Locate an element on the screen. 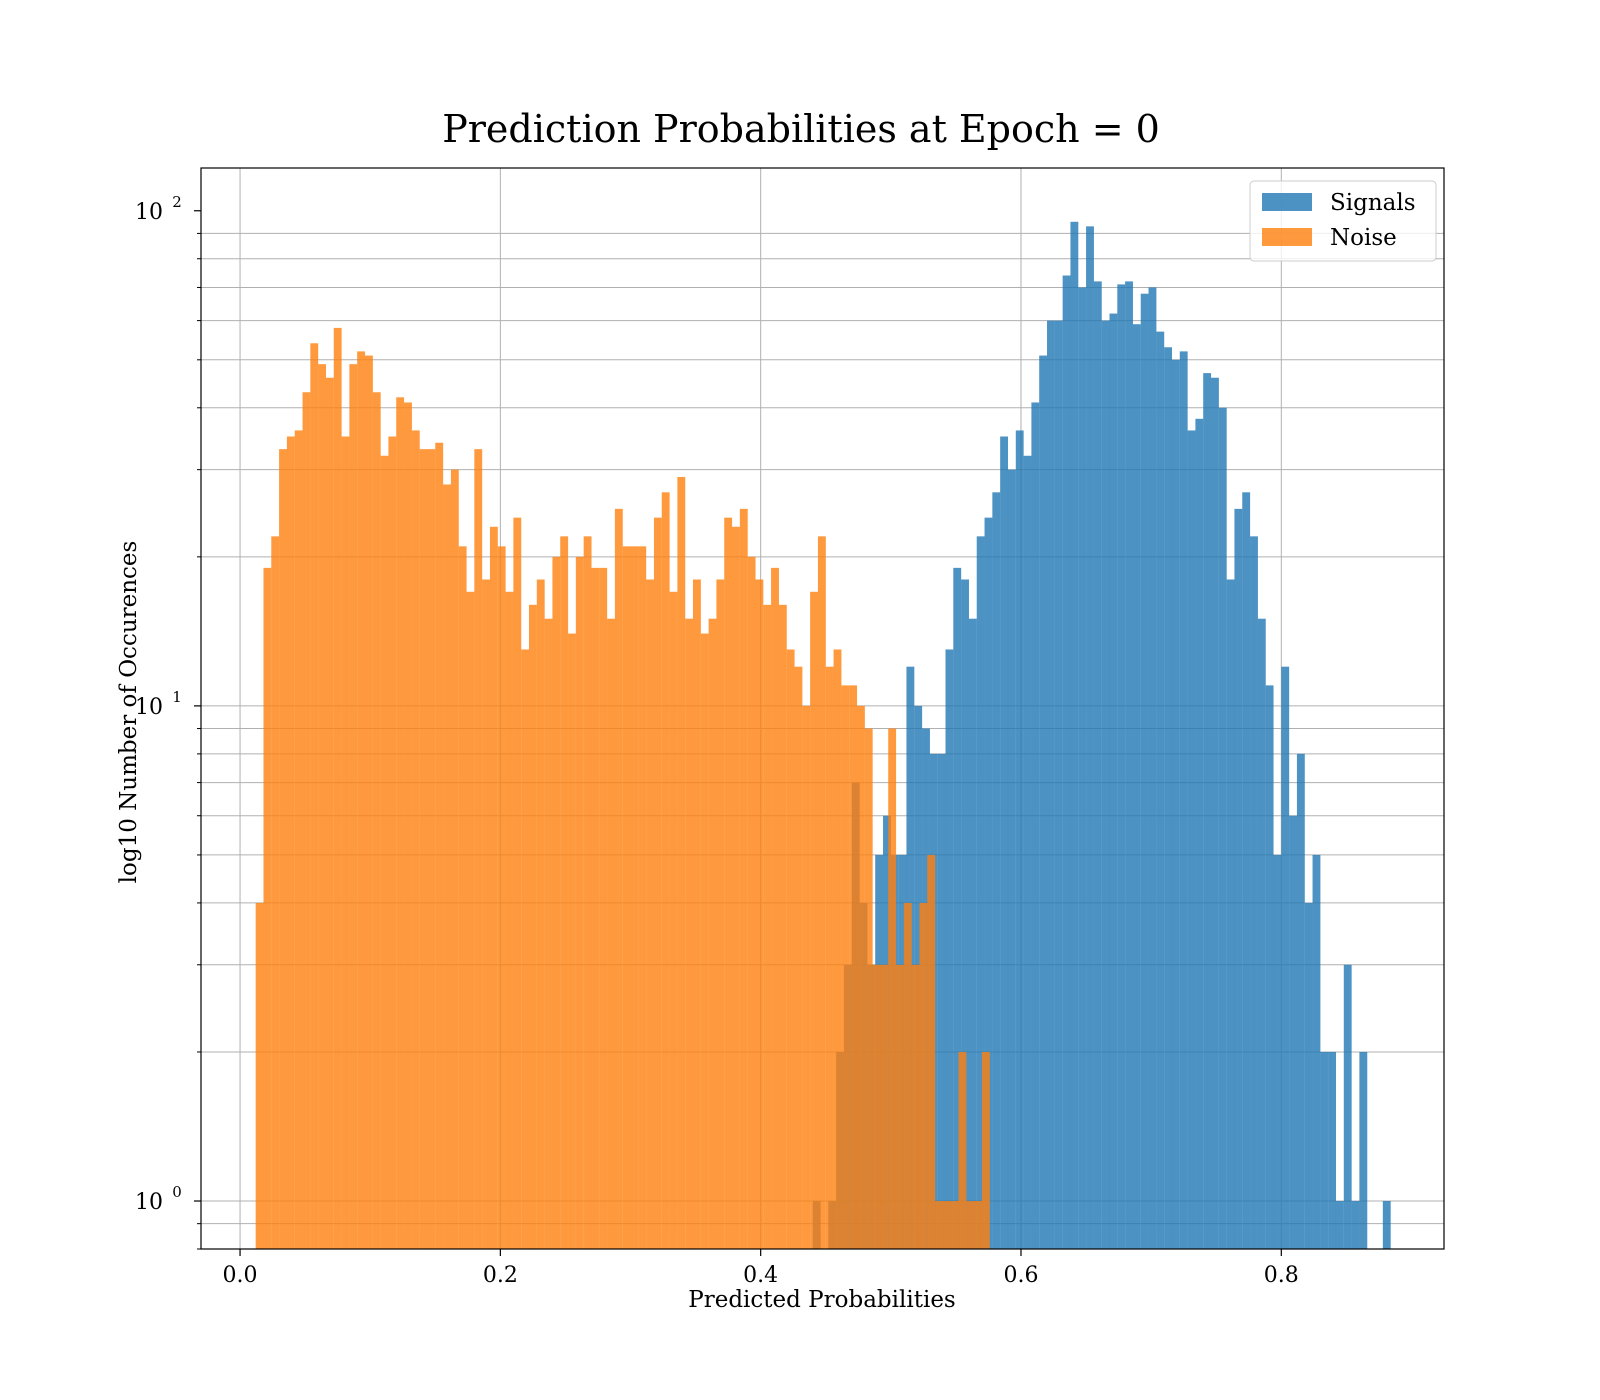  y-tick-exponent: 2 is located at coordinates (177, 202).